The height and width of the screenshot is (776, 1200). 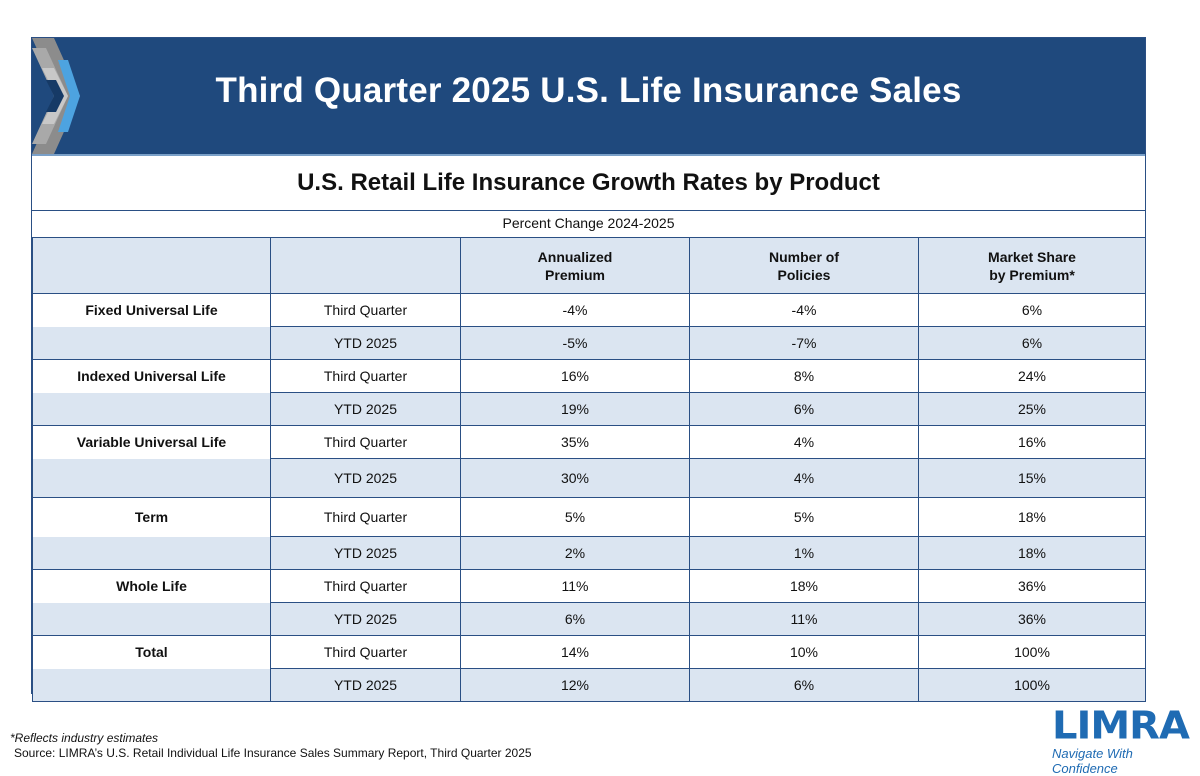 What do you see at coordinates (804, 553) in the screenshot?
I see `policies-cell: 1%` at bounding box center [804, 553].